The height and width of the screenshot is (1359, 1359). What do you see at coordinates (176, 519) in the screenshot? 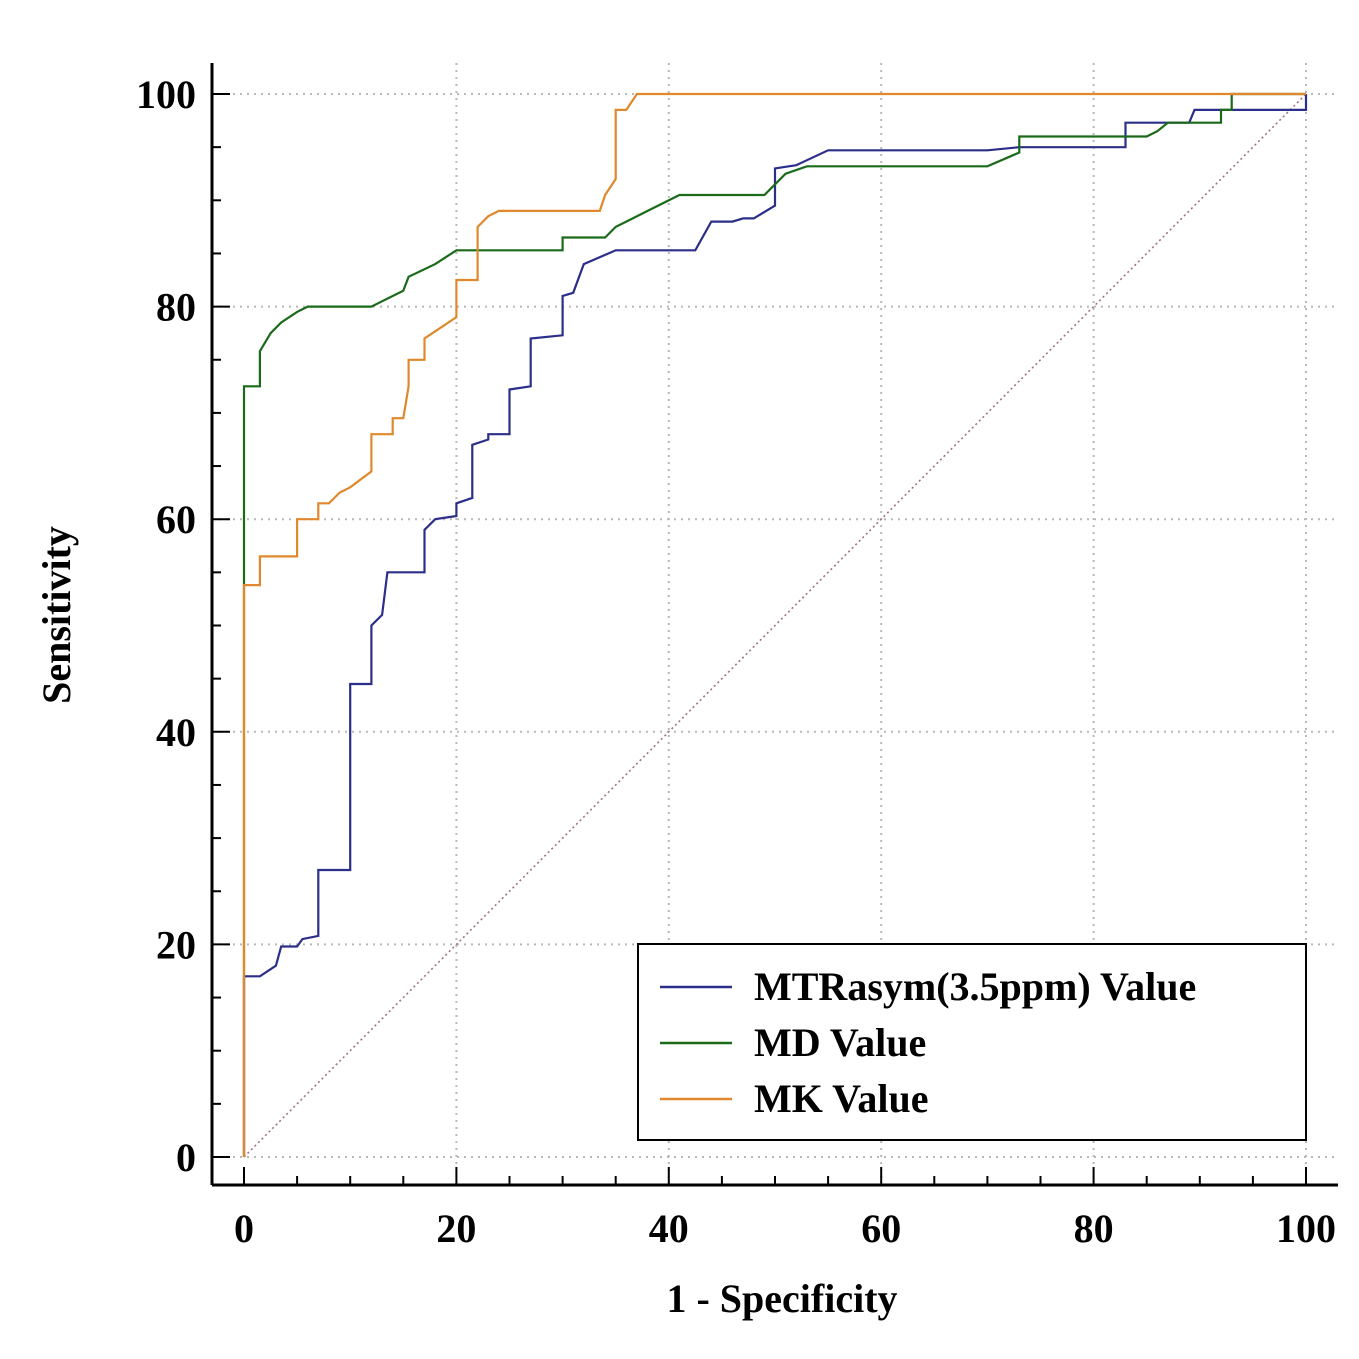
I see `y-tick-label: 60` at bounding box center [176, 519].